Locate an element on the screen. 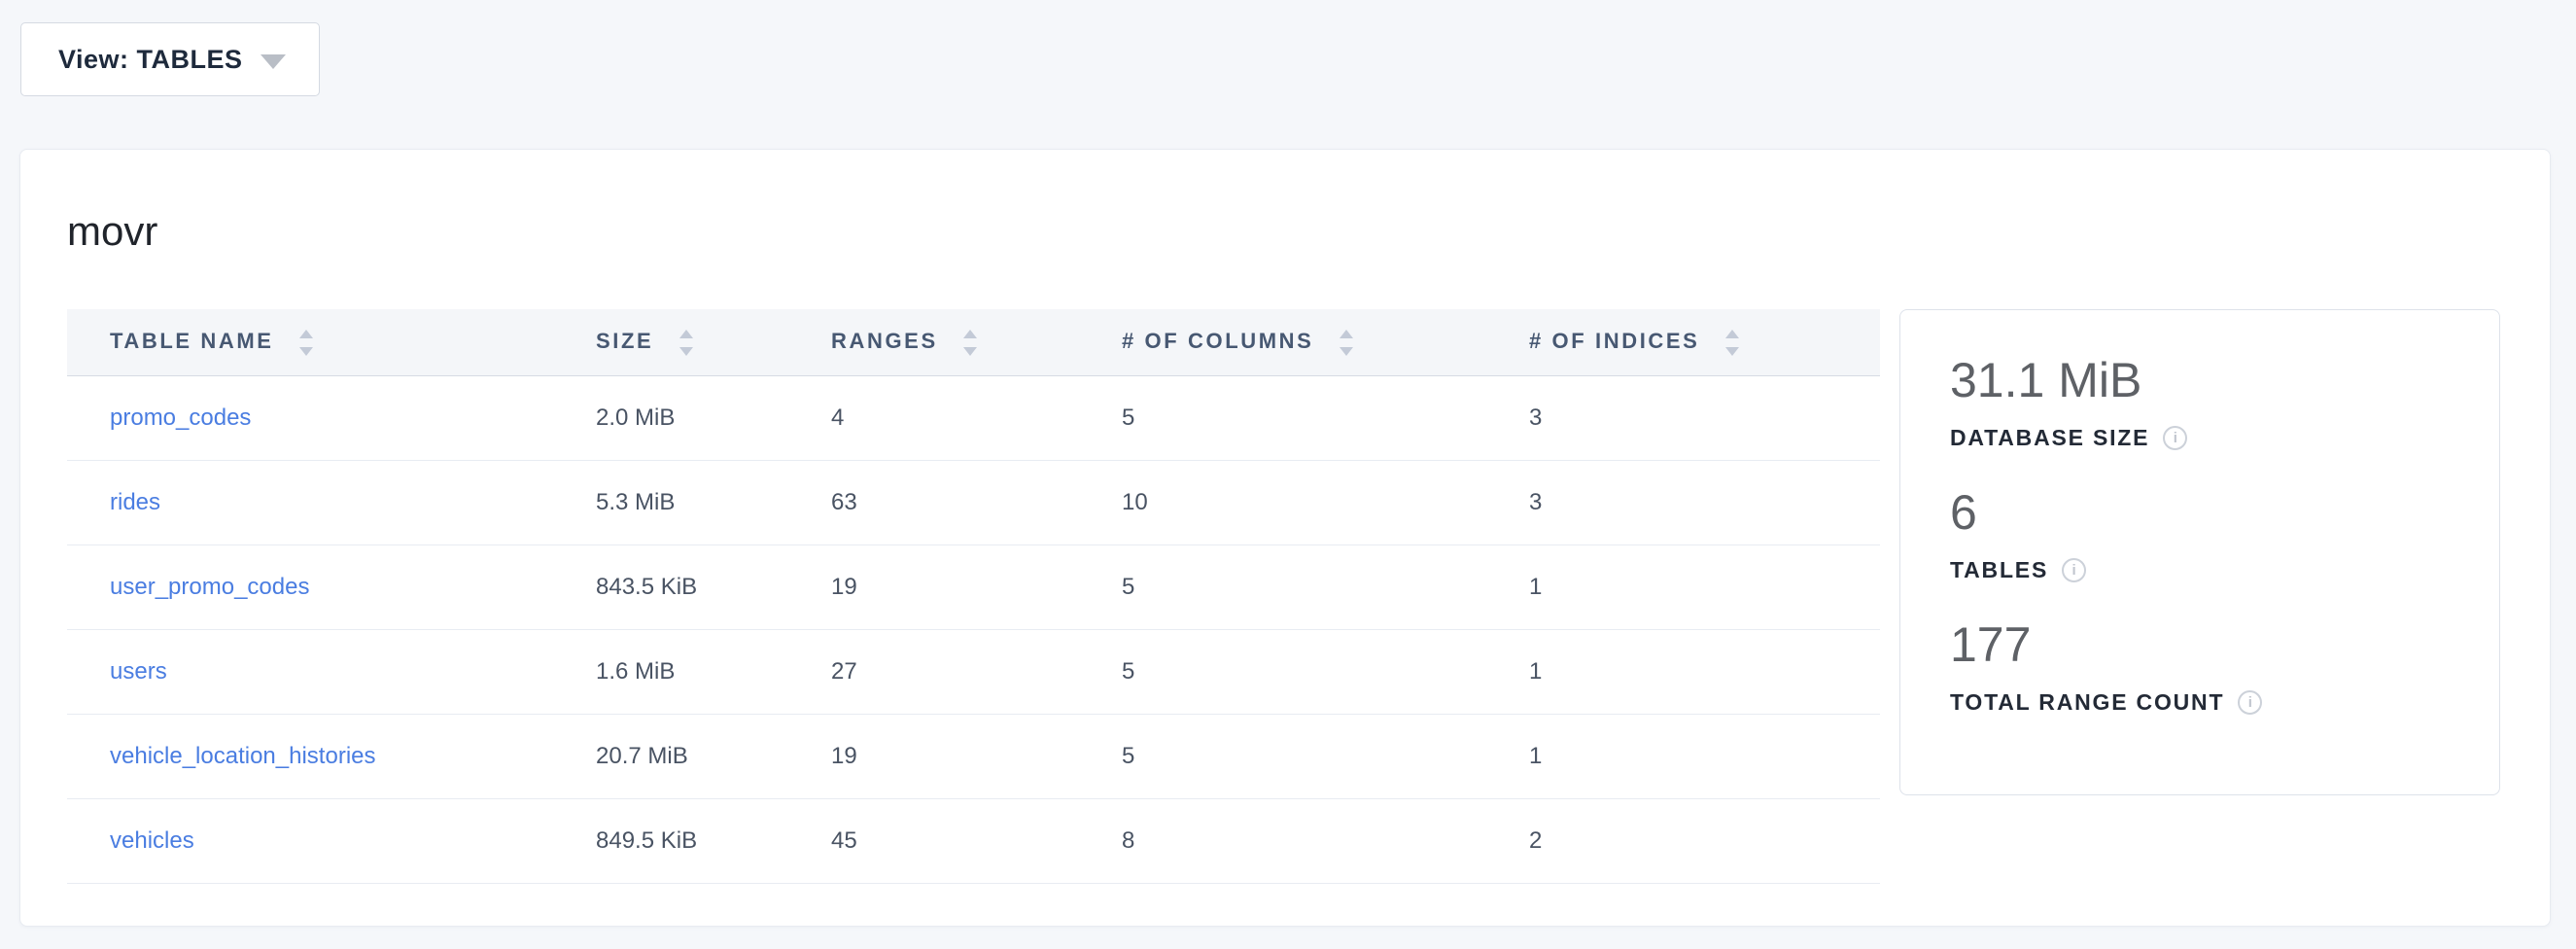 This screenshot has height=949, width=2576. cell-columns: 10 is located at coordinates (1325, 502).